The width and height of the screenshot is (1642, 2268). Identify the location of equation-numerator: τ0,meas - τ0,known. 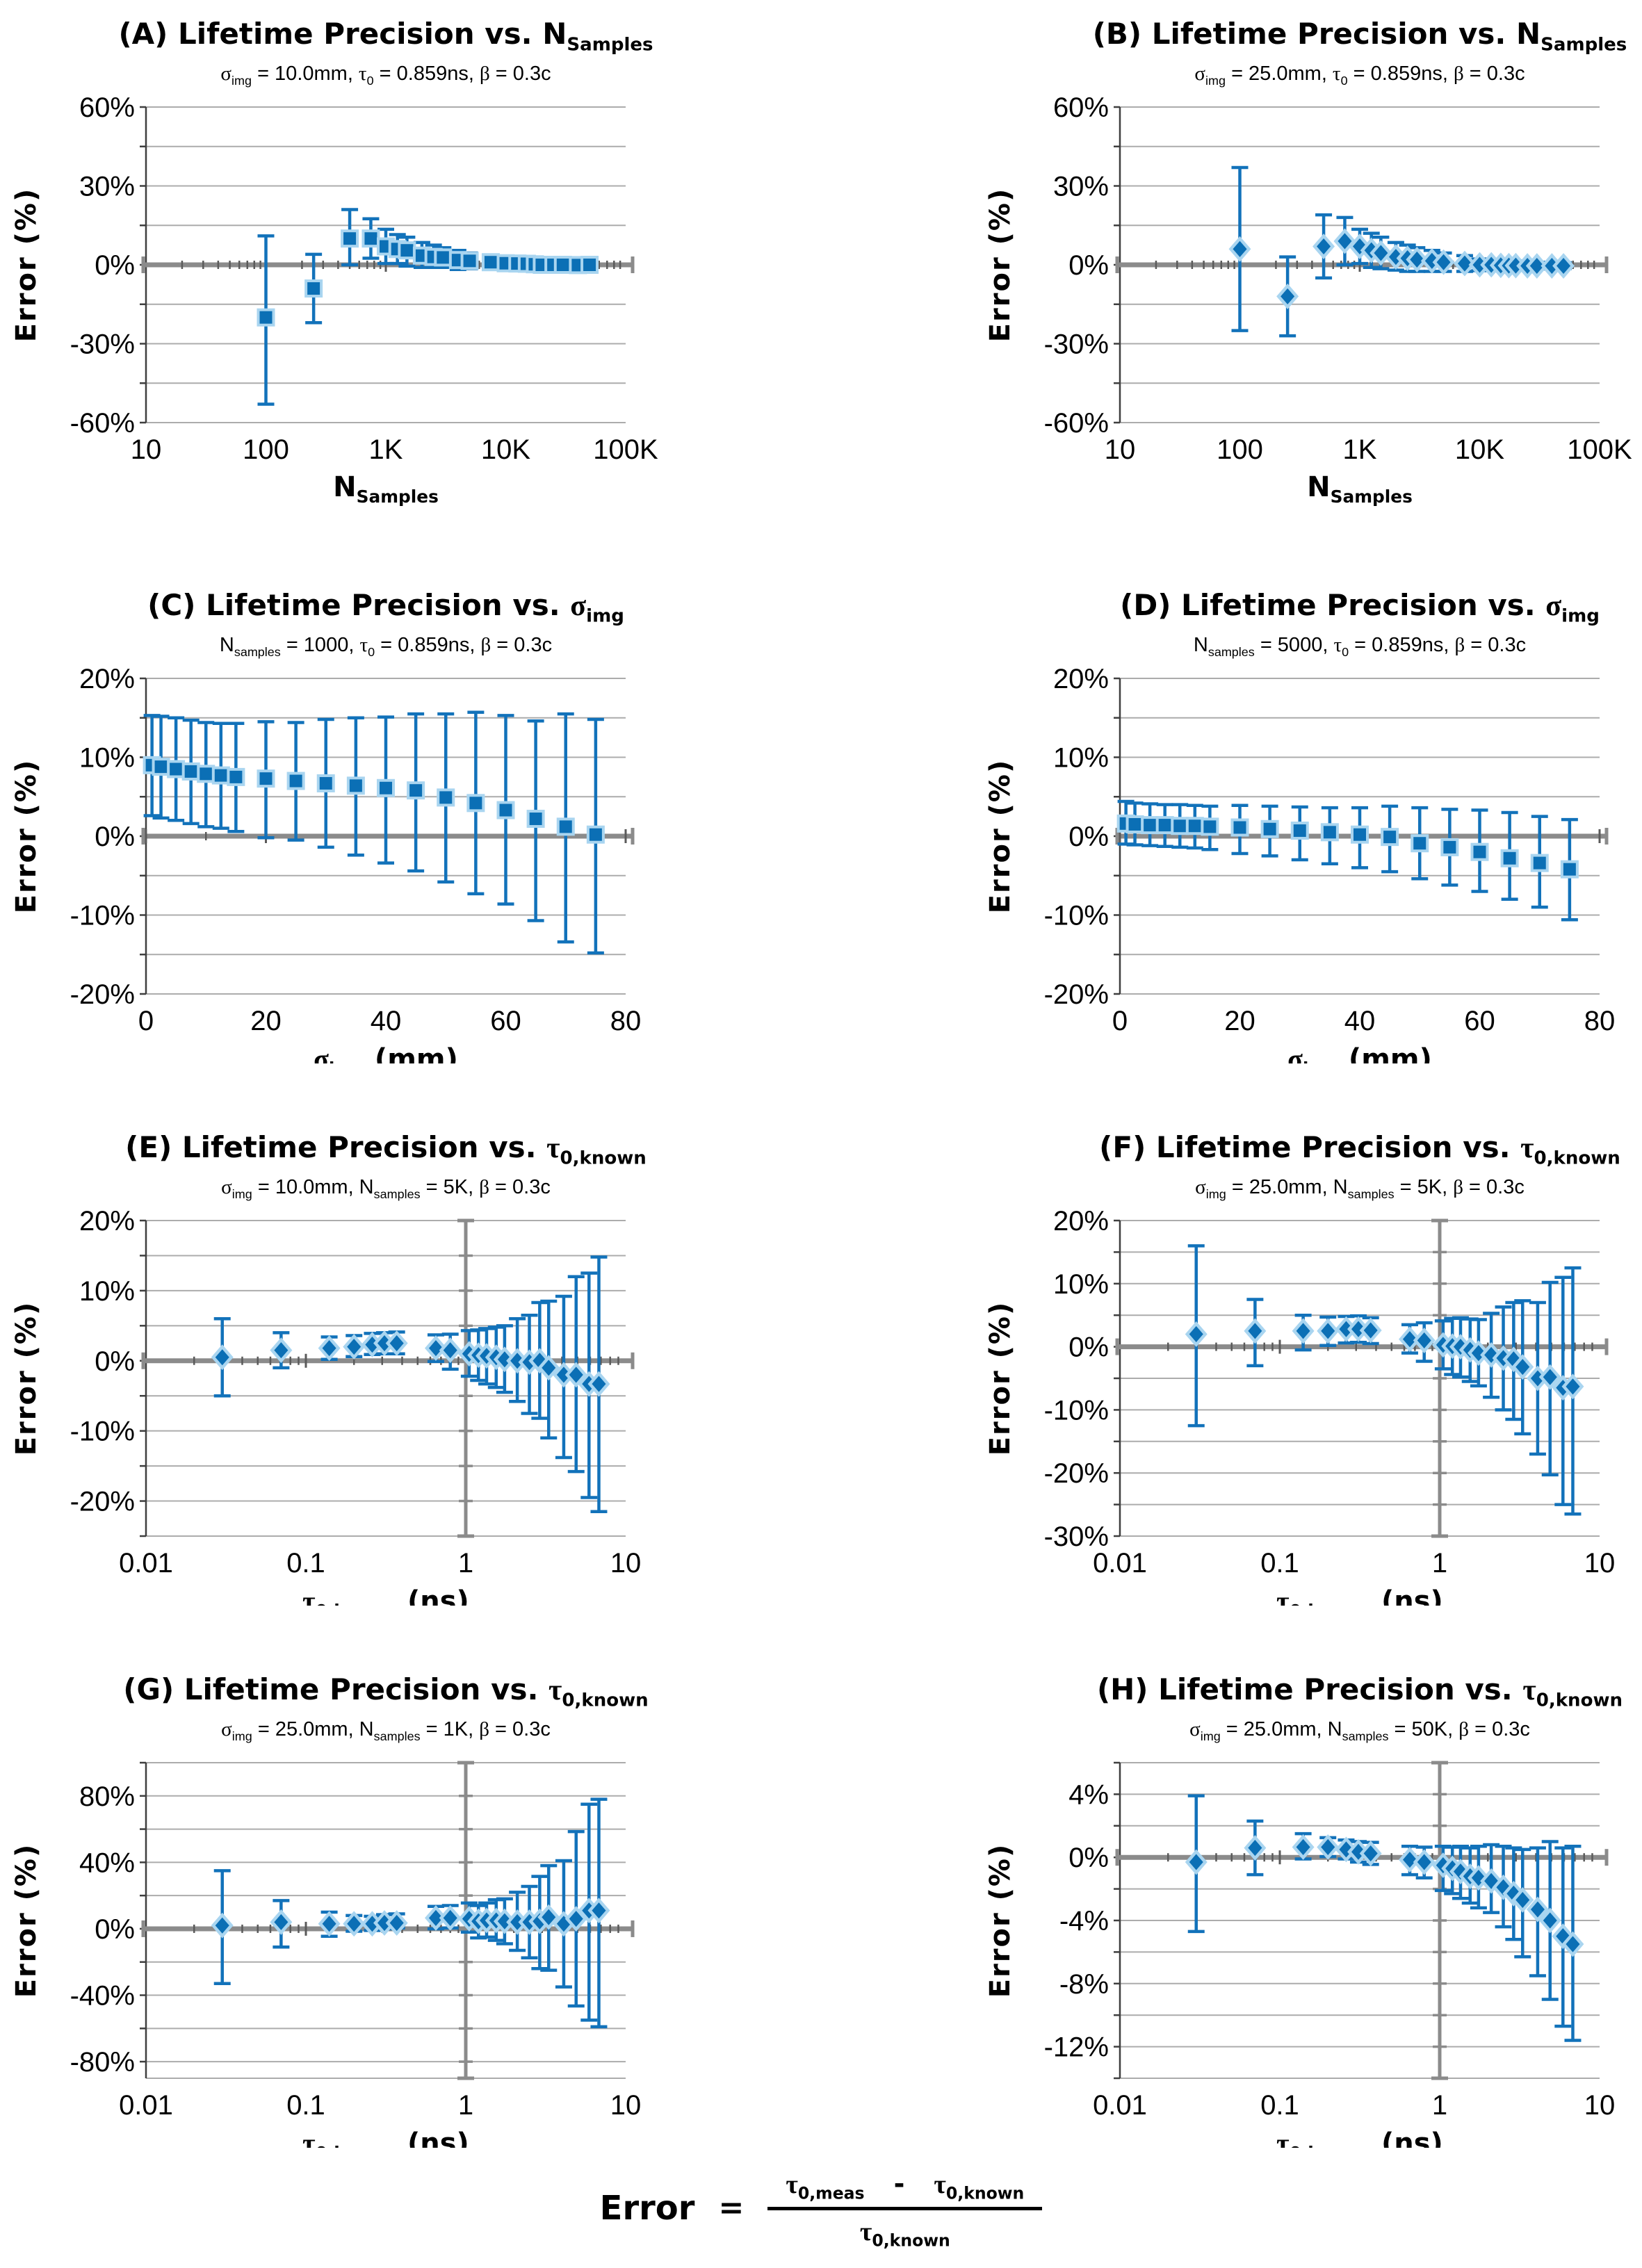
(905, 2189).